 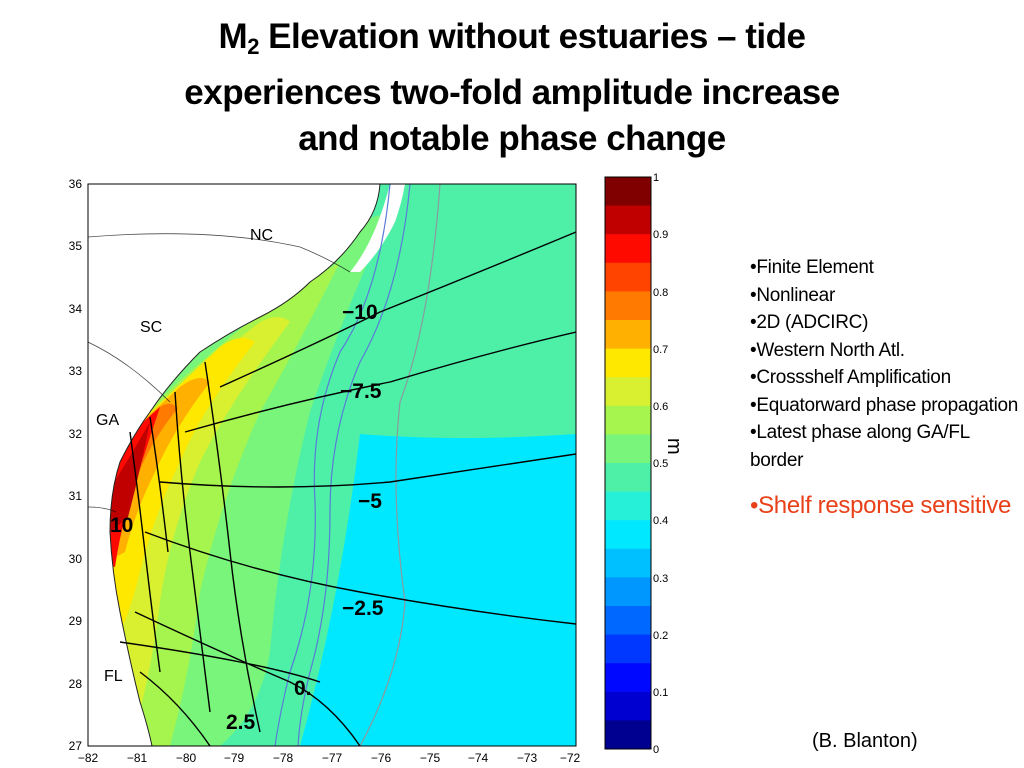 I want to click on y-tick: 29, so click(x=76, y=621).